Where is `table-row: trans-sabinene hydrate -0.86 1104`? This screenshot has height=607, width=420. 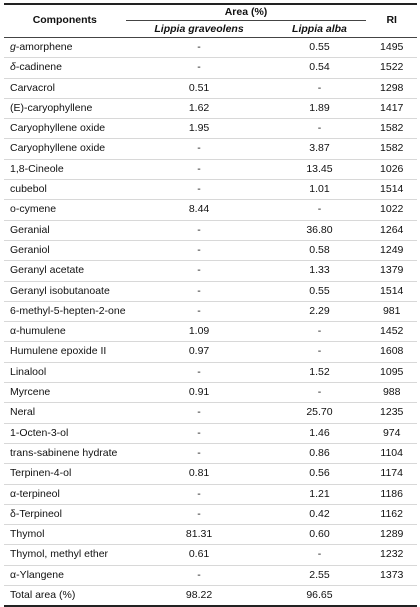
table-row: trans-sabinene hydrate -0.86 1104 is located at coordinates (210, 454).